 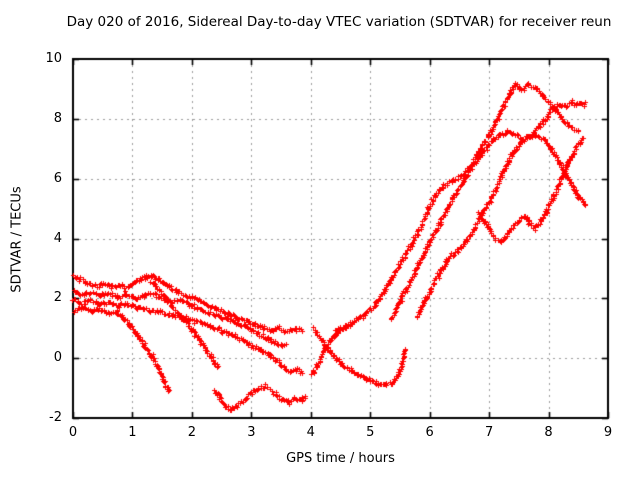 I want to click on x-tick-label: 6, so click(x=429, y=432).